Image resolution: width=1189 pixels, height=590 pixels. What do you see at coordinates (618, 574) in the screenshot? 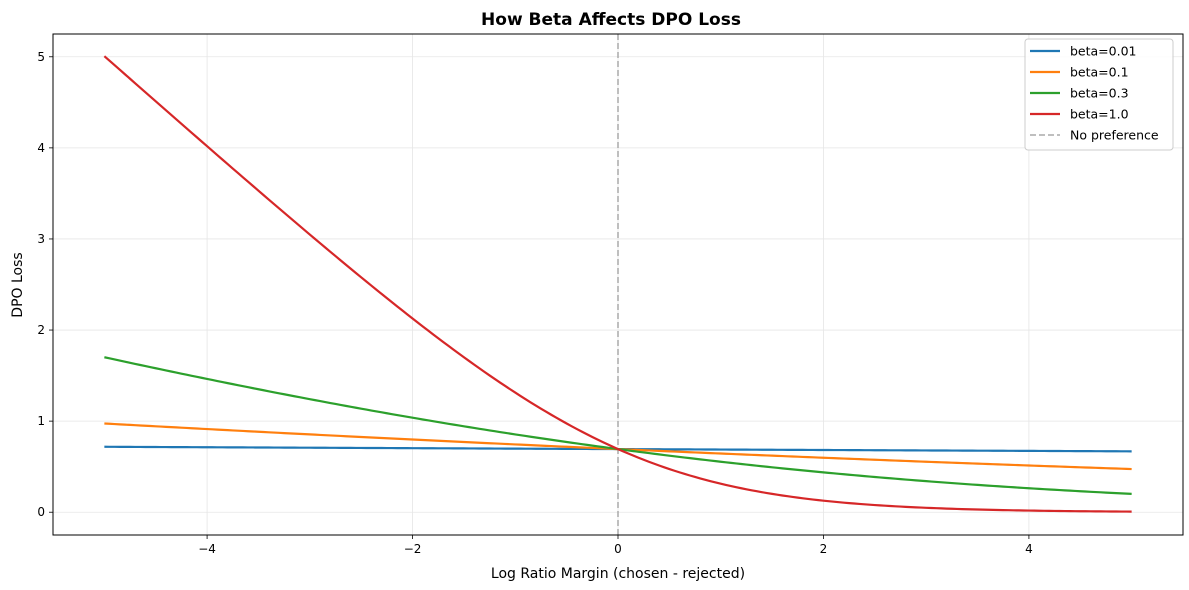
I see `x-axis-label: Log Ratio Margin (chosen - rejected)` at bounding box center [618, 574].